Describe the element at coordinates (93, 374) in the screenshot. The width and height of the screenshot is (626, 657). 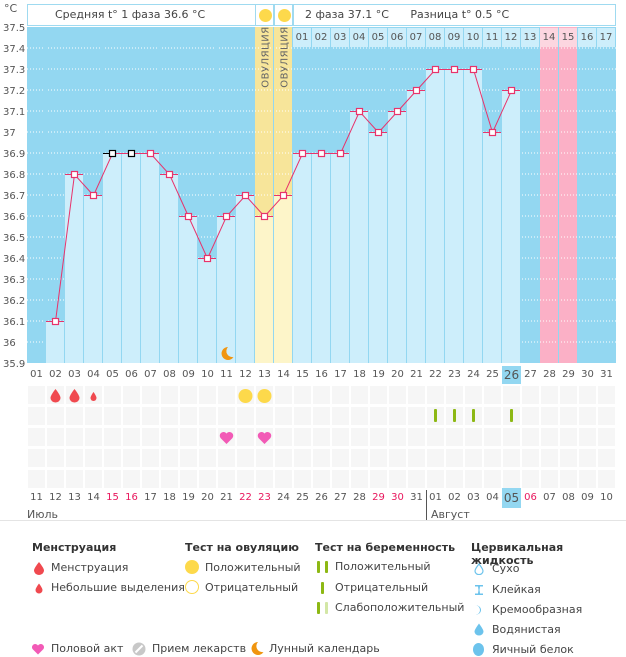
I see `cycle-day-label: 04` at that location.